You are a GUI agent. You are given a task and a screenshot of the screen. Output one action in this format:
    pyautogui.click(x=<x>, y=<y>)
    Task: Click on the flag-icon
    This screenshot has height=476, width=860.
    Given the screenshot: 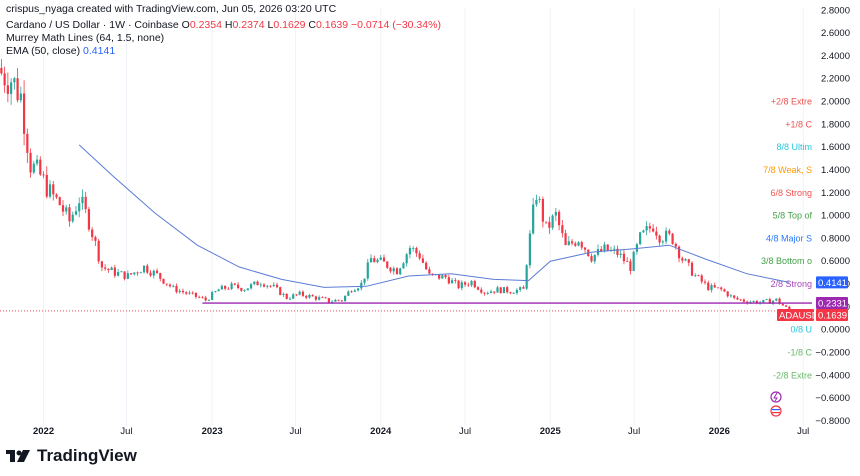 What is the action you would take?
    pyautogui.click(x=776, y=411)
    